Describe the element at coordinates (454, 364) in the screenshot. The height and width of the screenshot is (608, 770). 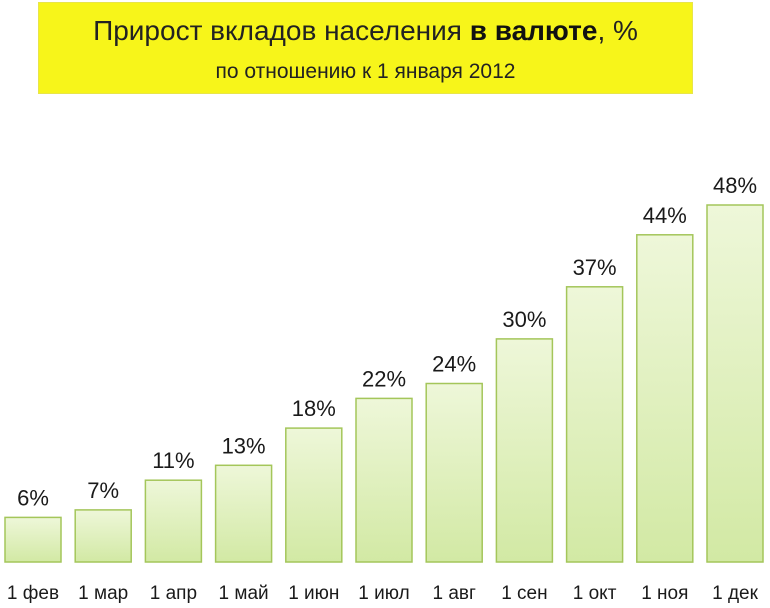
I see `value-label-7: 24%` at that location.